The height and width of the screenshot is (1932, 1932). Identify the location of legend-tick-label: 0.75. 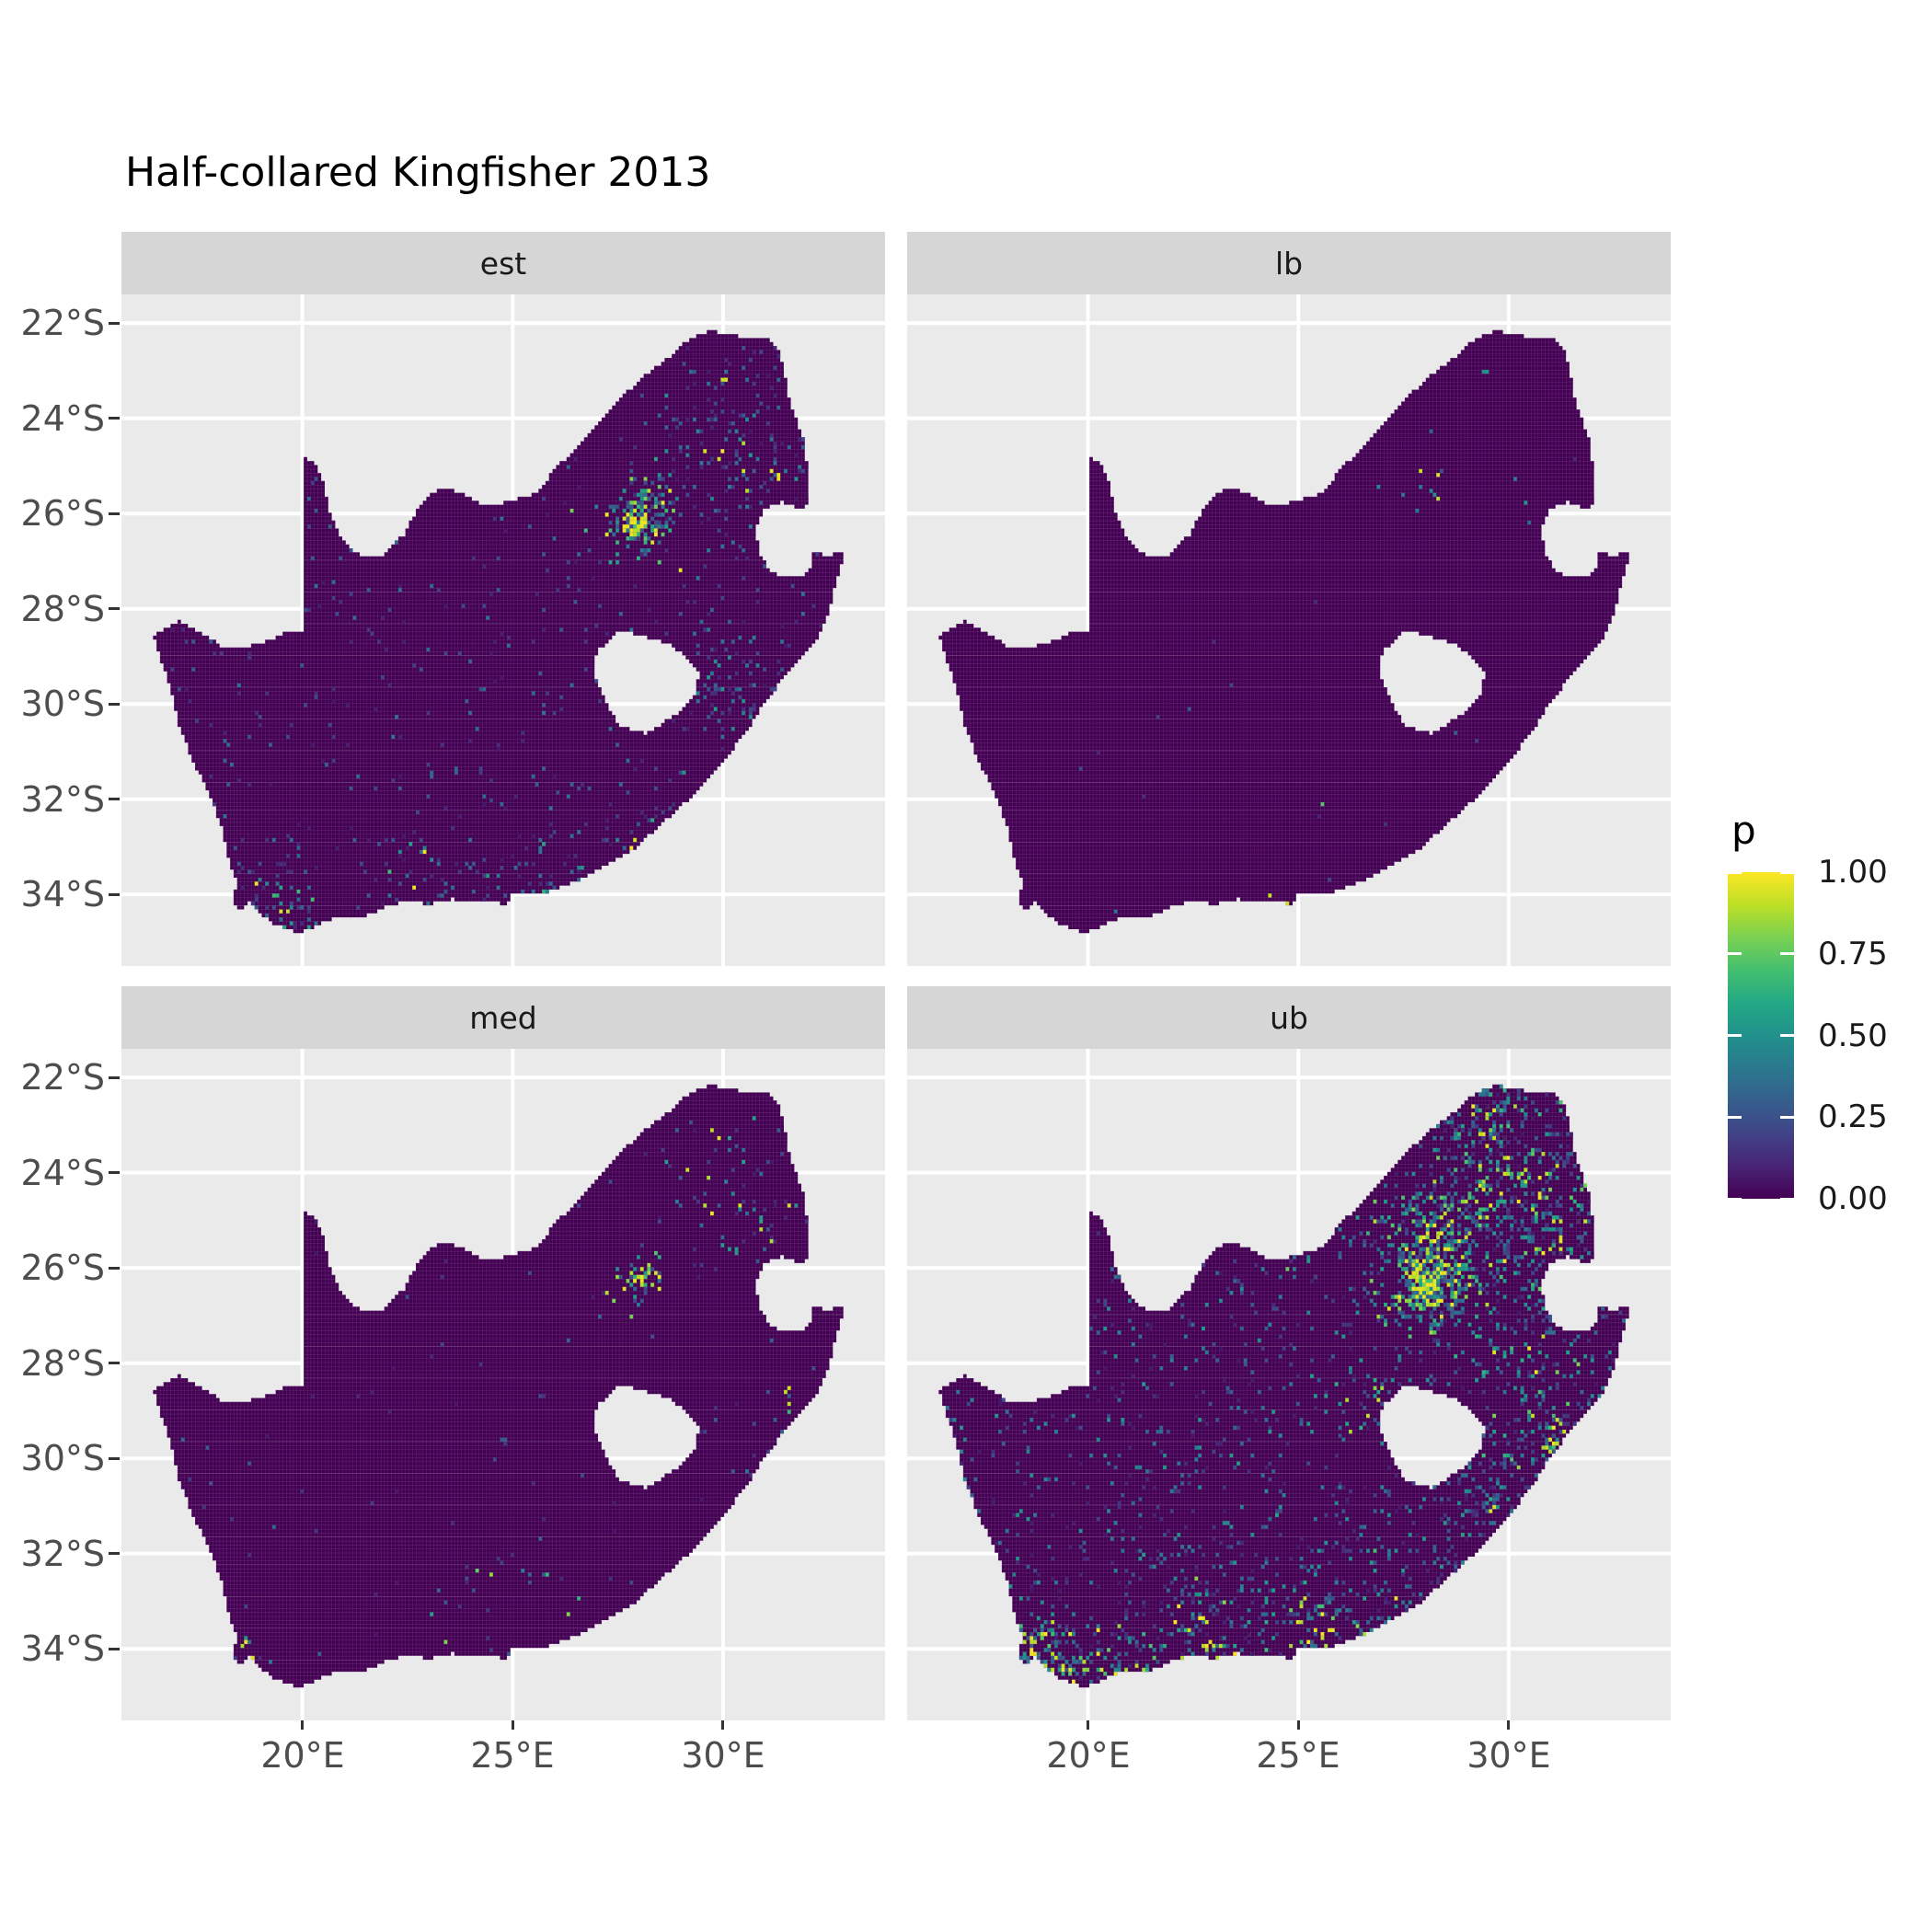
(1853, 954).